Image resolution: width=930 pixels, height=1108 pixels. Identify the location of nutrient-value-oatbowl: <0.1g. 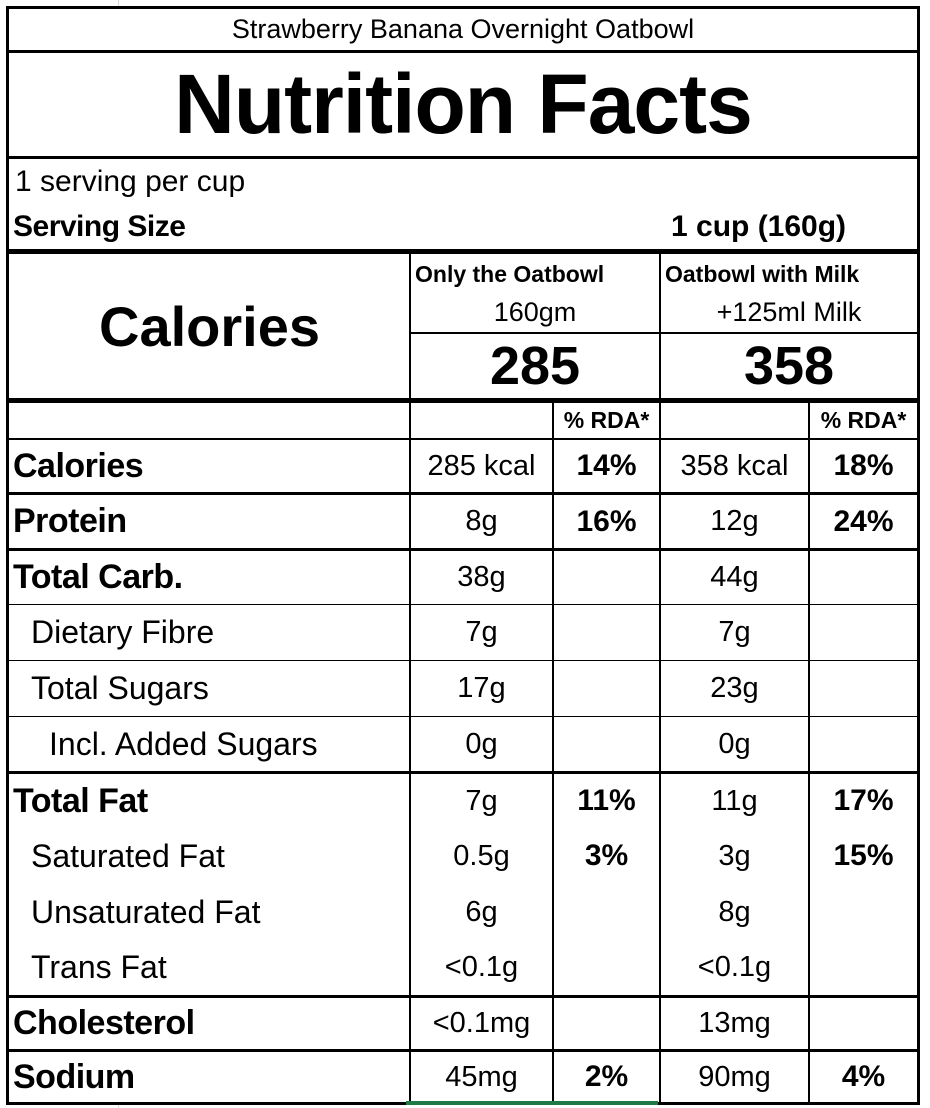
(481, 967).